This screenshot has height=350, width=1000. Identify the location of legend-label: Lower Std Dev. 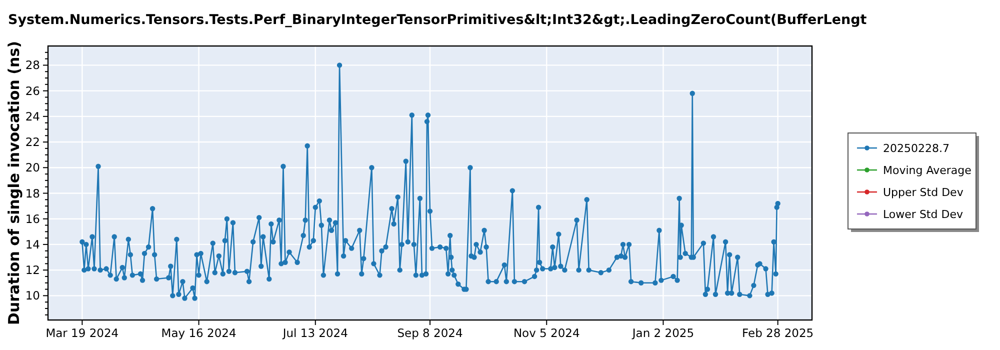
(923, 214).